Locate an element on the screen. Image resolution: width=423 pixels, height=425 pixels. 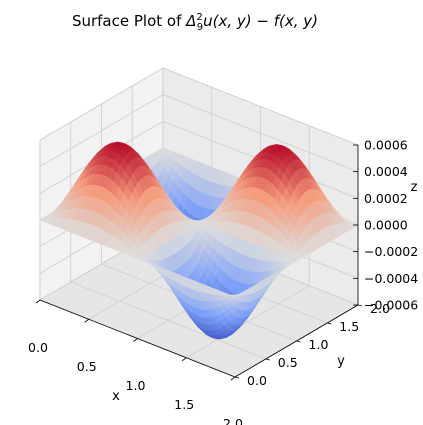
y-axis-label: y is located at coordinates (341, 361).